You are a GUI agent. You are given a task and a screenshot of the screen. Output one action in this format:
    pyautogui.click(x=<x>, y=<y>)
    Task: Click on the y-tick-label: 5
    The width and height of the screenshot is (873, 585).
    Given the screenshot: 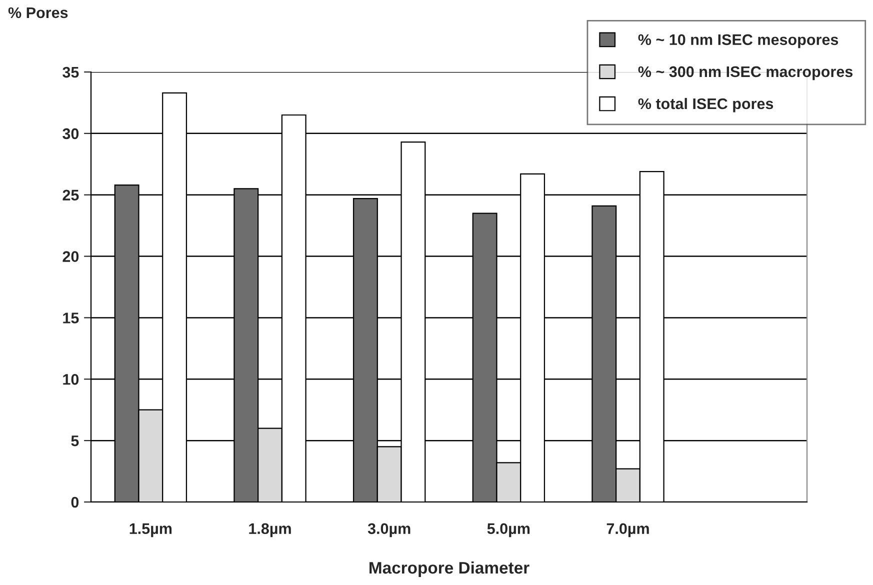 What is the action you would take?
    pyautogui.click(x=75, y=441)
    